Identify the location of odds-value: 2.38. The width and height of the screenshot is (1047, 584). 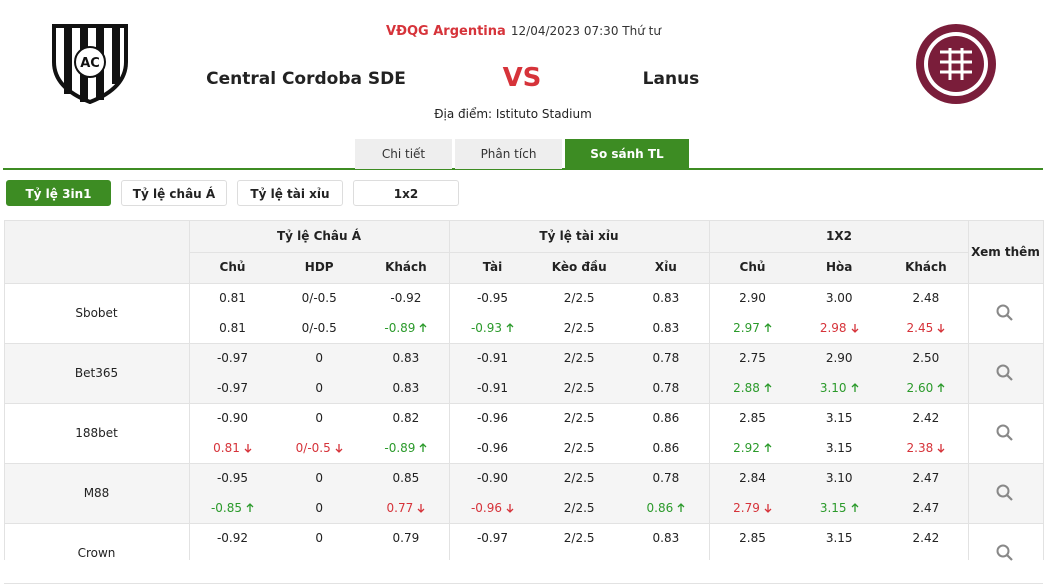
(925, 448).